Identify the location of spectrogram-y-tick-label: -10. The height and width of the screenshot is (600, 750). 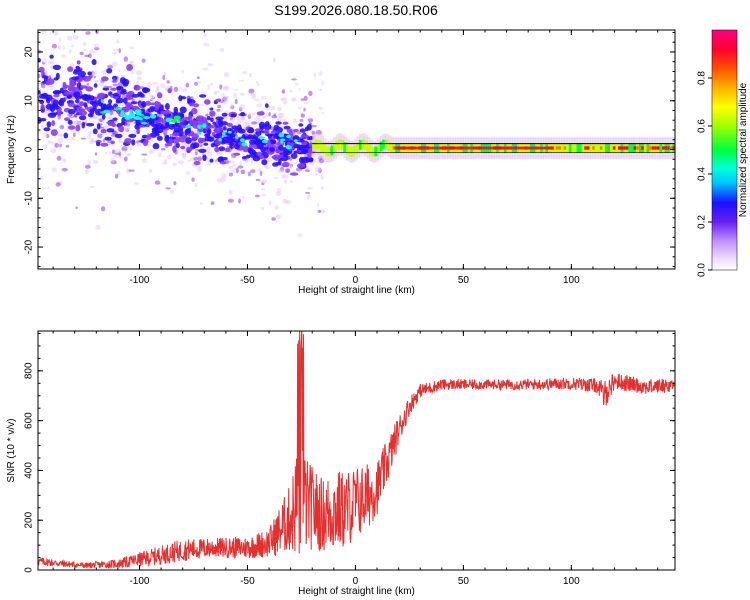
(29, 198).